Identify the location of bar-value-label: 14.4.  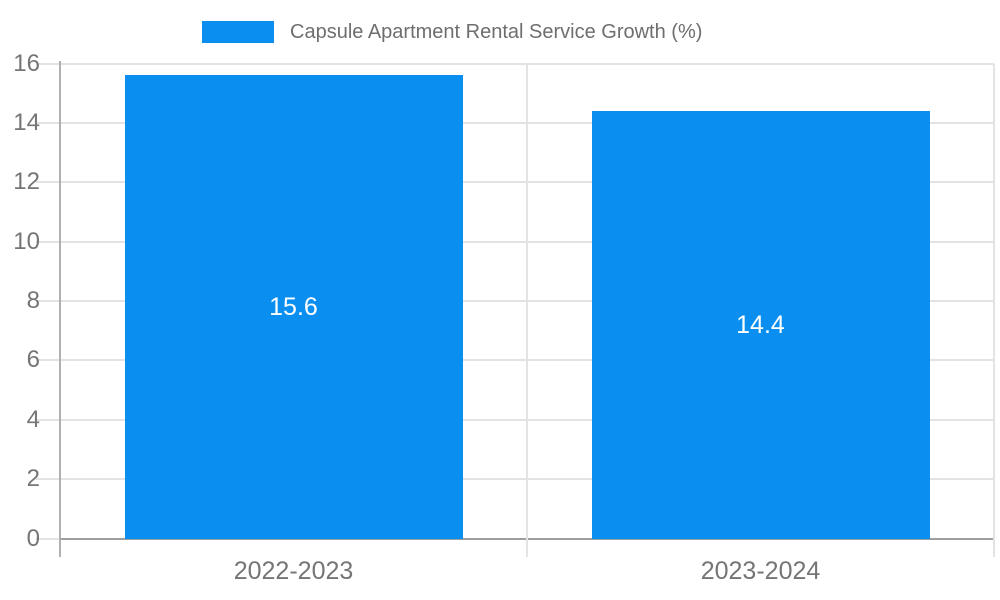
(760, 324).